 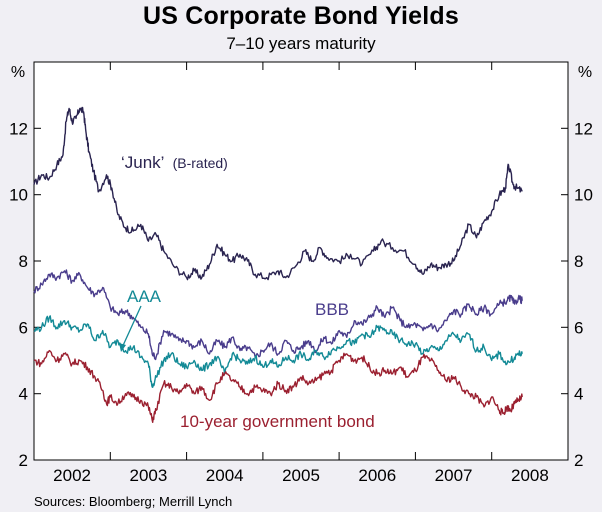 What do you see at coordinates (301, 43) in the screenshot?
I see `chart-subtitle: 7–10 years maturity` at bounding box center [301, 43].